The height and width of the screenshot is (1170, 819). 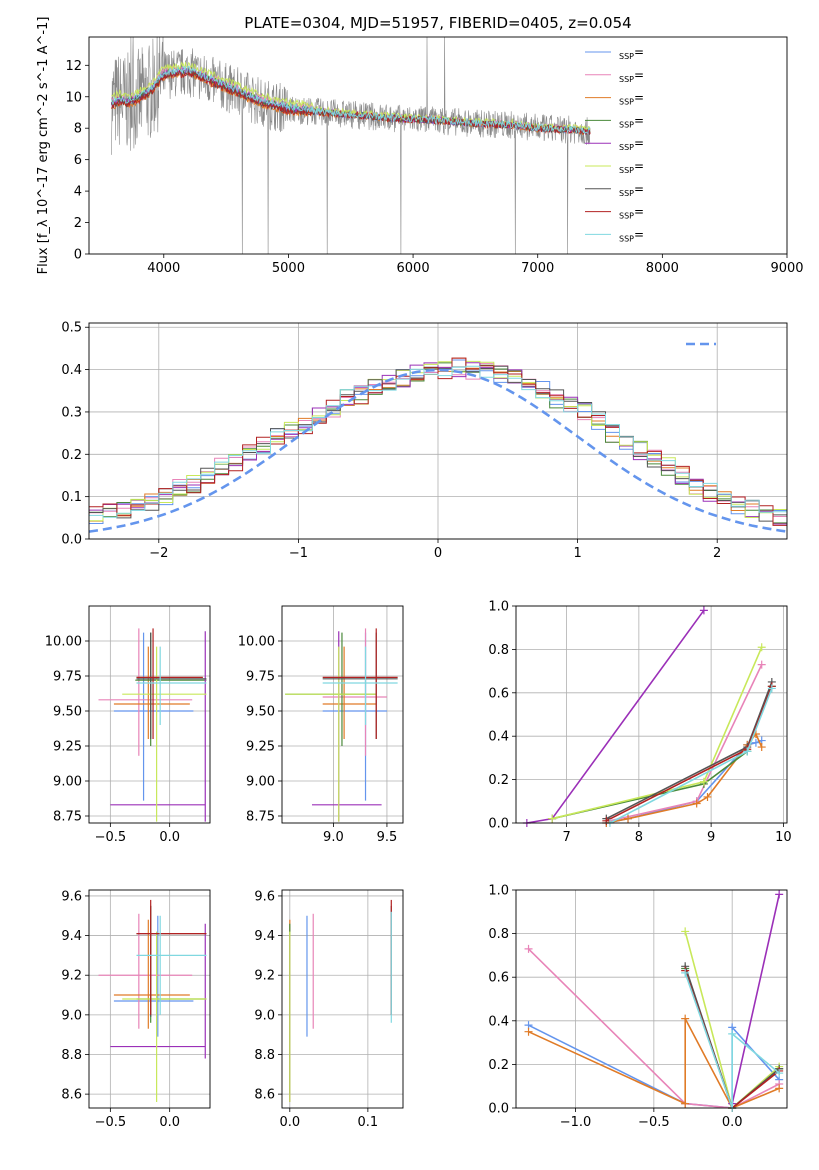 What do you see at coordinates (783, 837) in the screenshot?
I see `x-tick-label: 10` at bounding box center [783, 837].